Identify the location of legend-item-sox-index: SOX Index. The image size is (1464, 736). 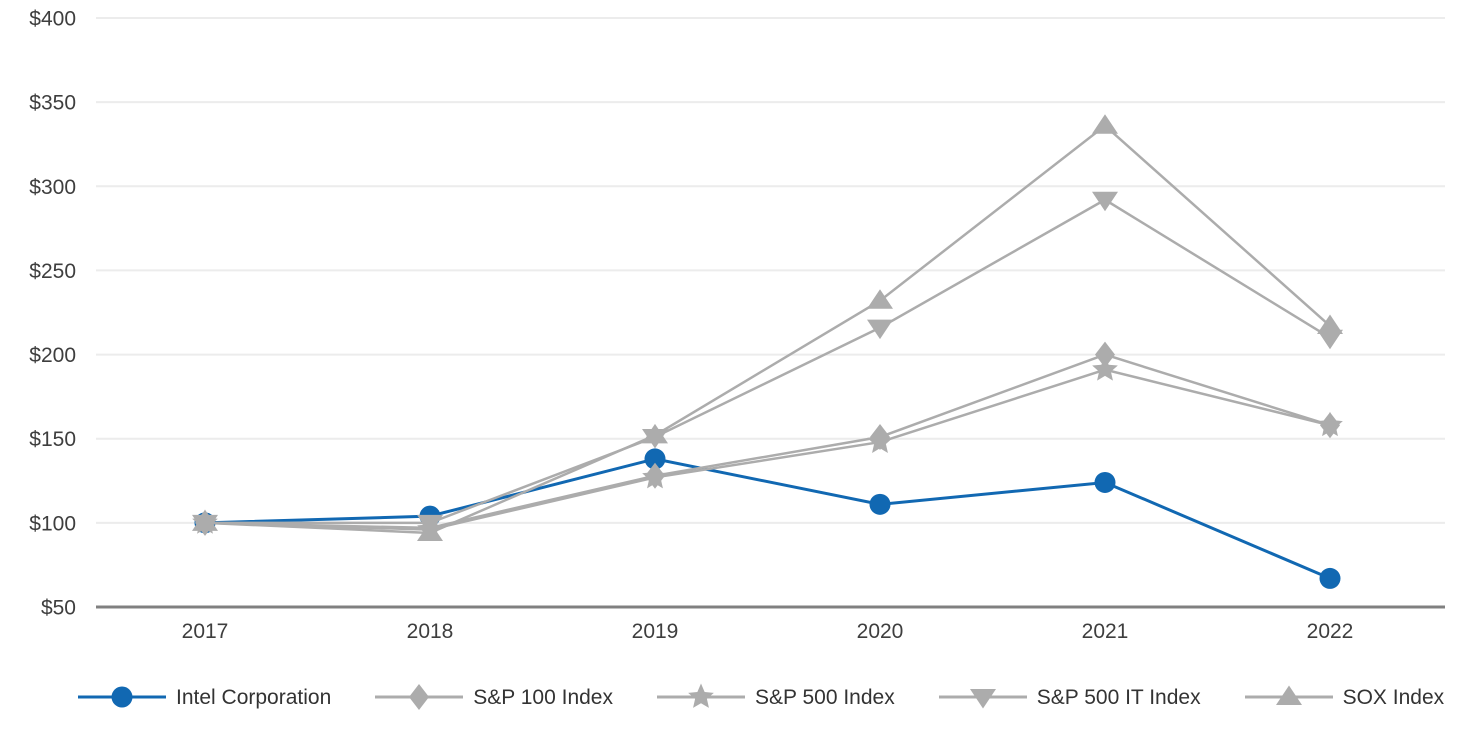
(1344, 697).